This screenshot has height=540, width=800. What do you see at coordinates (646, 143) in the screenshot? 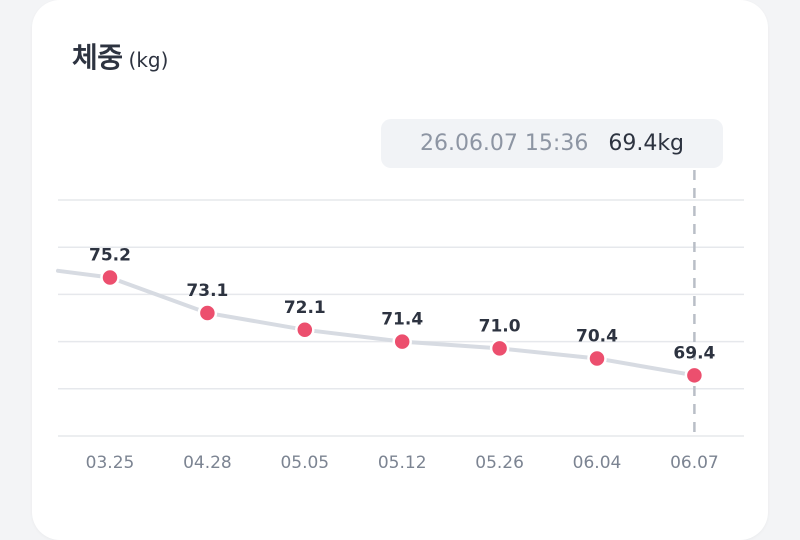
I see `tooltip-value: 69.4kg` at bounding box center [646, 143].